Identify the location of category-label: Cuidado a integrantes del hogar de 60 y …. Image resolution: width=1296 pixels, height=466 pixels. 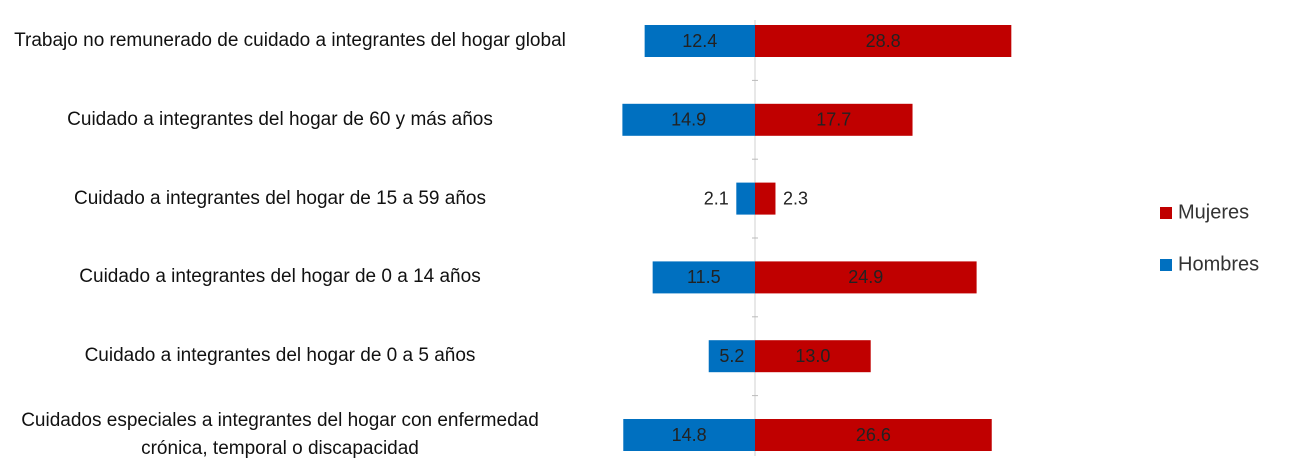
(280, 119).